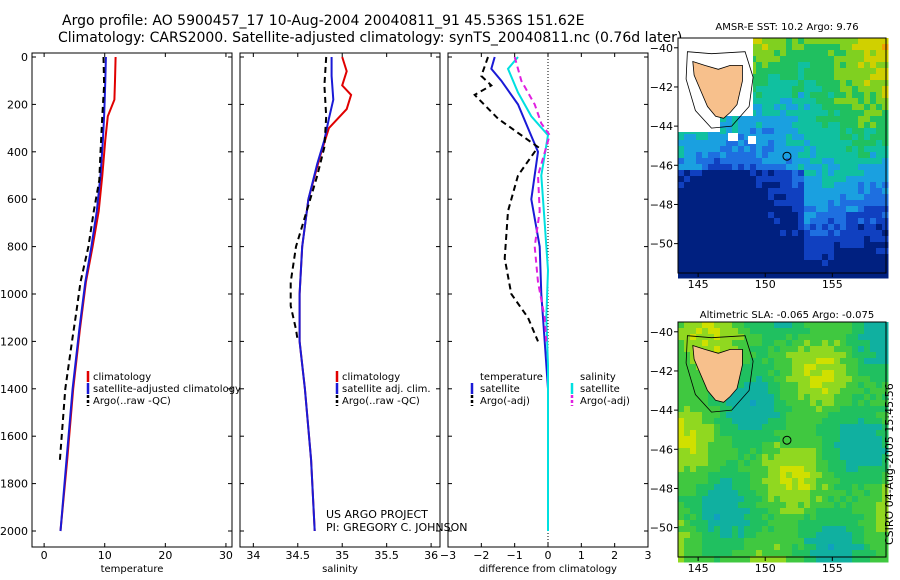  Describe the element at coordinates (396, 527) in the screenshot. I see `pi-credit: PI: GREGORY C. JOHNSON` at that location.